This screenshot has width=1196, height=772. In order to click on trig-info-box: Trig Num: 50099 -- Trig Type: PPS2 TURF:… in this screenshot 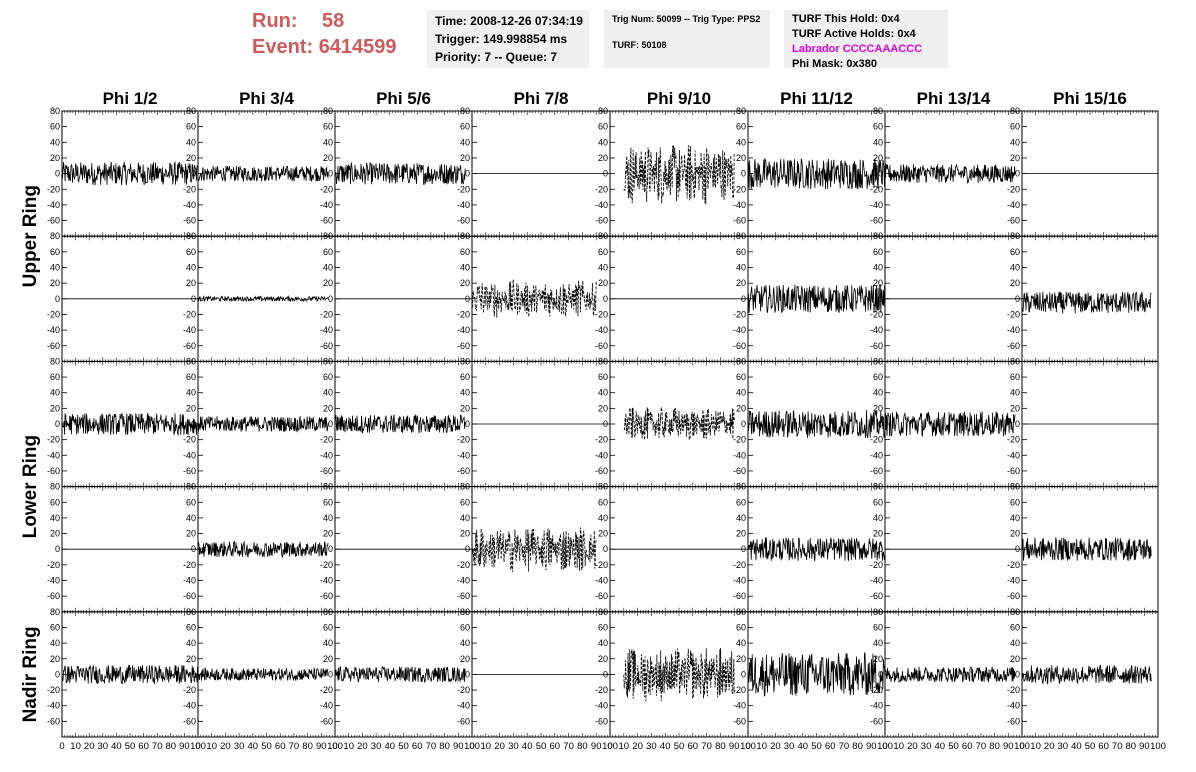, I will do `click(687, 39)`.